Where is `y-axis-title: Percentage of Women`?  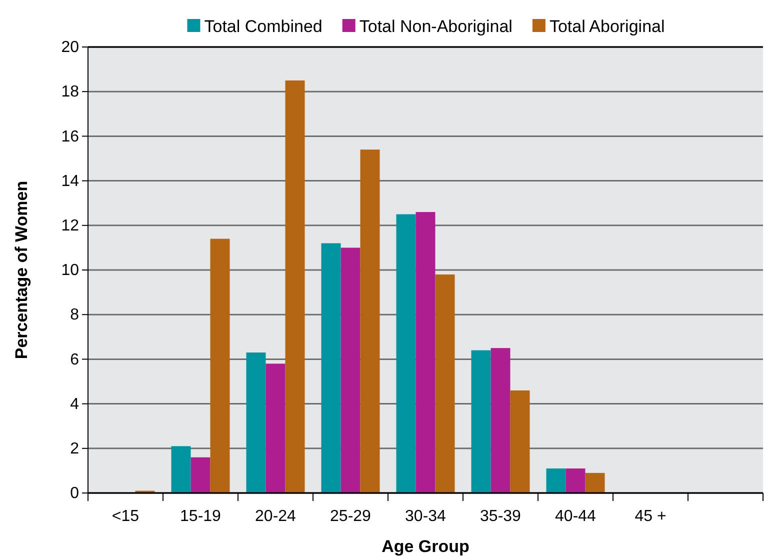 y-axis-title: Percentage of Women is located at coordinates (21, 270).